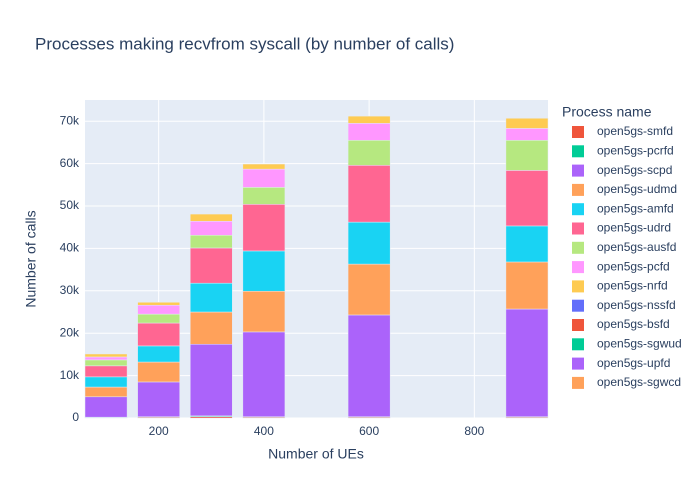 The width and height of the screenshot is (700, 500). I want to click on y-tick-label: 40k, so click(70, 248).